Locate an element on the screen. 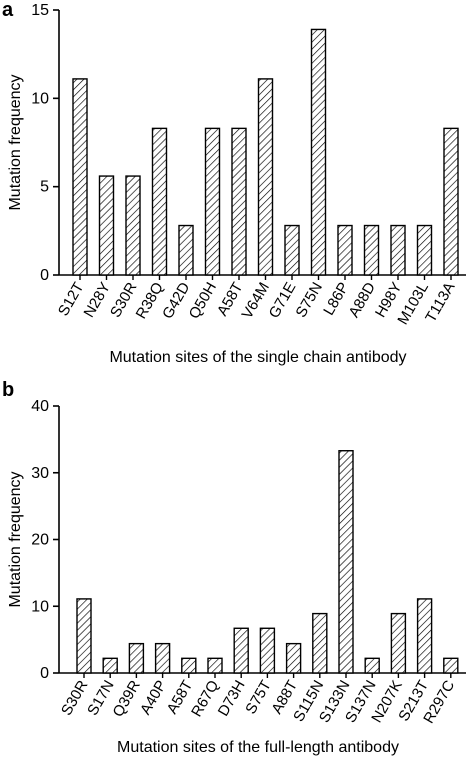  x-tick-label: A88D is located at coordinates (362, 299).